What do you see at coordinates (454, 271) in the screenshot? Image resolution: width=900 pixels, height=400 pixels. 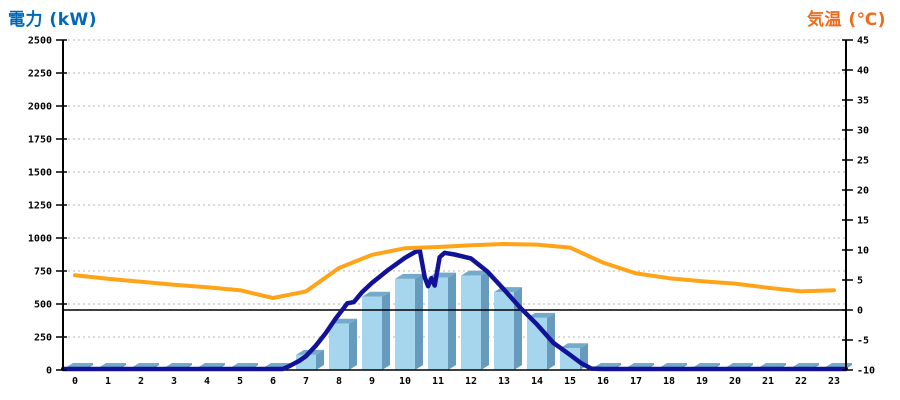 I see `temperature-line` at bounding box center [454, 271].